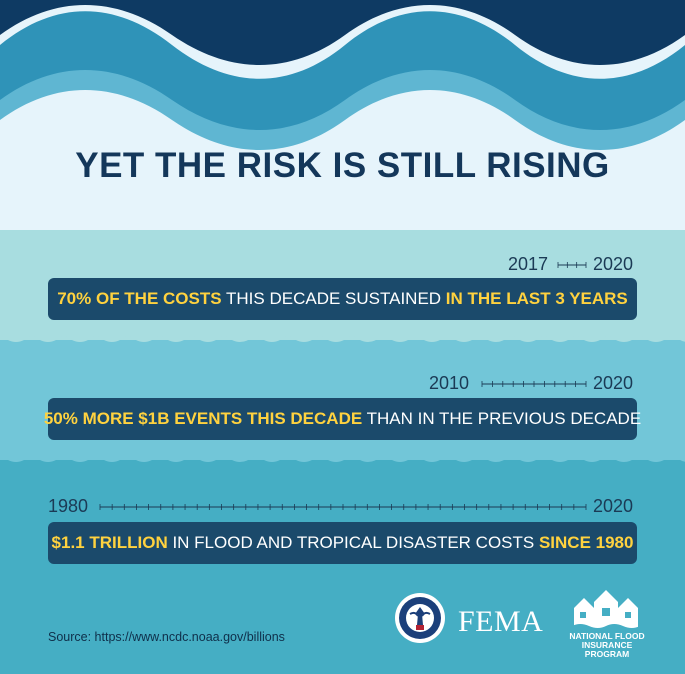  I want to click on end-year-1: 2020, so click(613, 264).